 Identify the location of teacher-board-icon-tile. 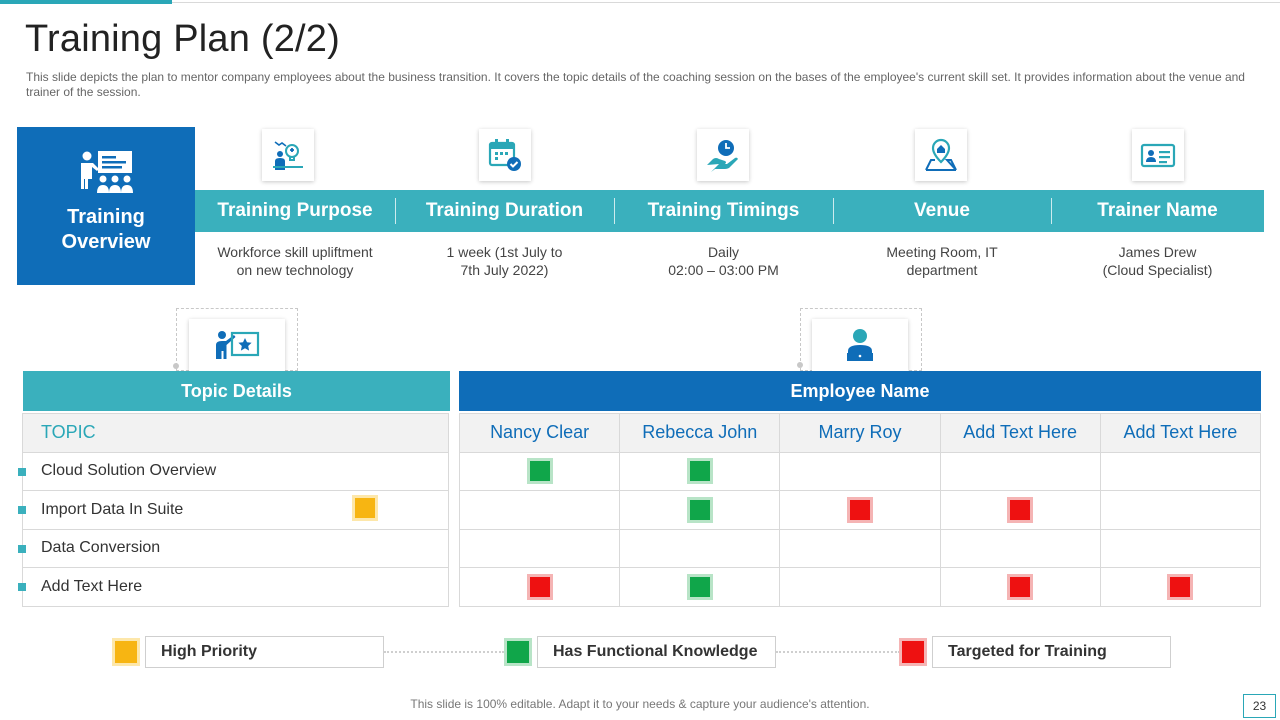
(237, 345).